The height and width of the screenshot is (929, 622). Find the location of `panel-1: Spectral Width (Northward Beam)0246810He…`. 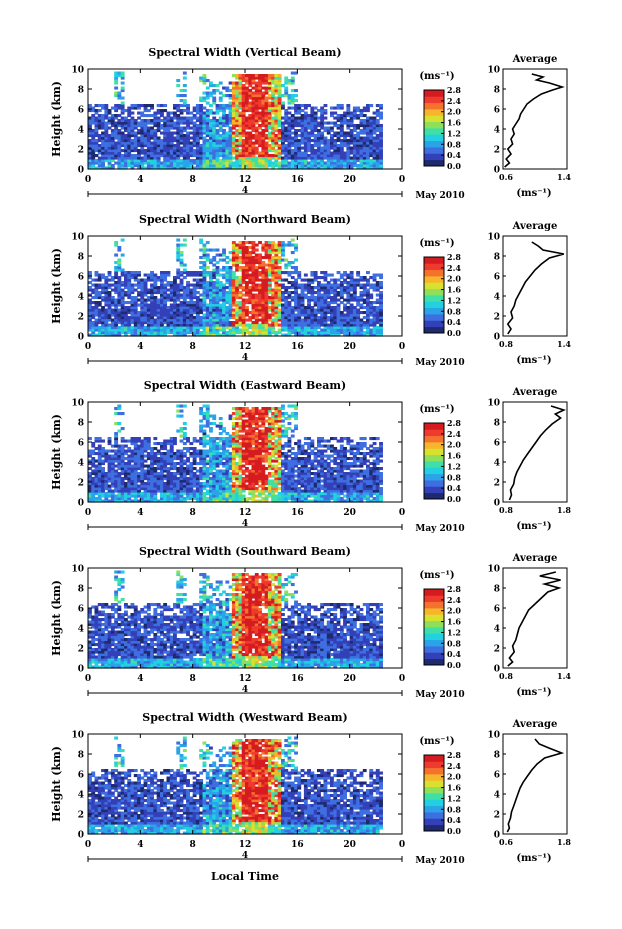

panel-1: Spectral Width (Northward Beam)0246810He… is located at coordinates (310, 290).